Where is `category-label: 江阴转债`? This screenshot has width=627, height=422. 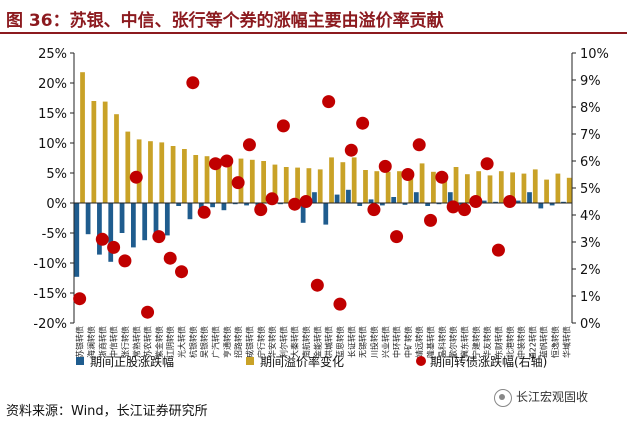 category-label: 江阴转债 is located at coordinates (170, 342).